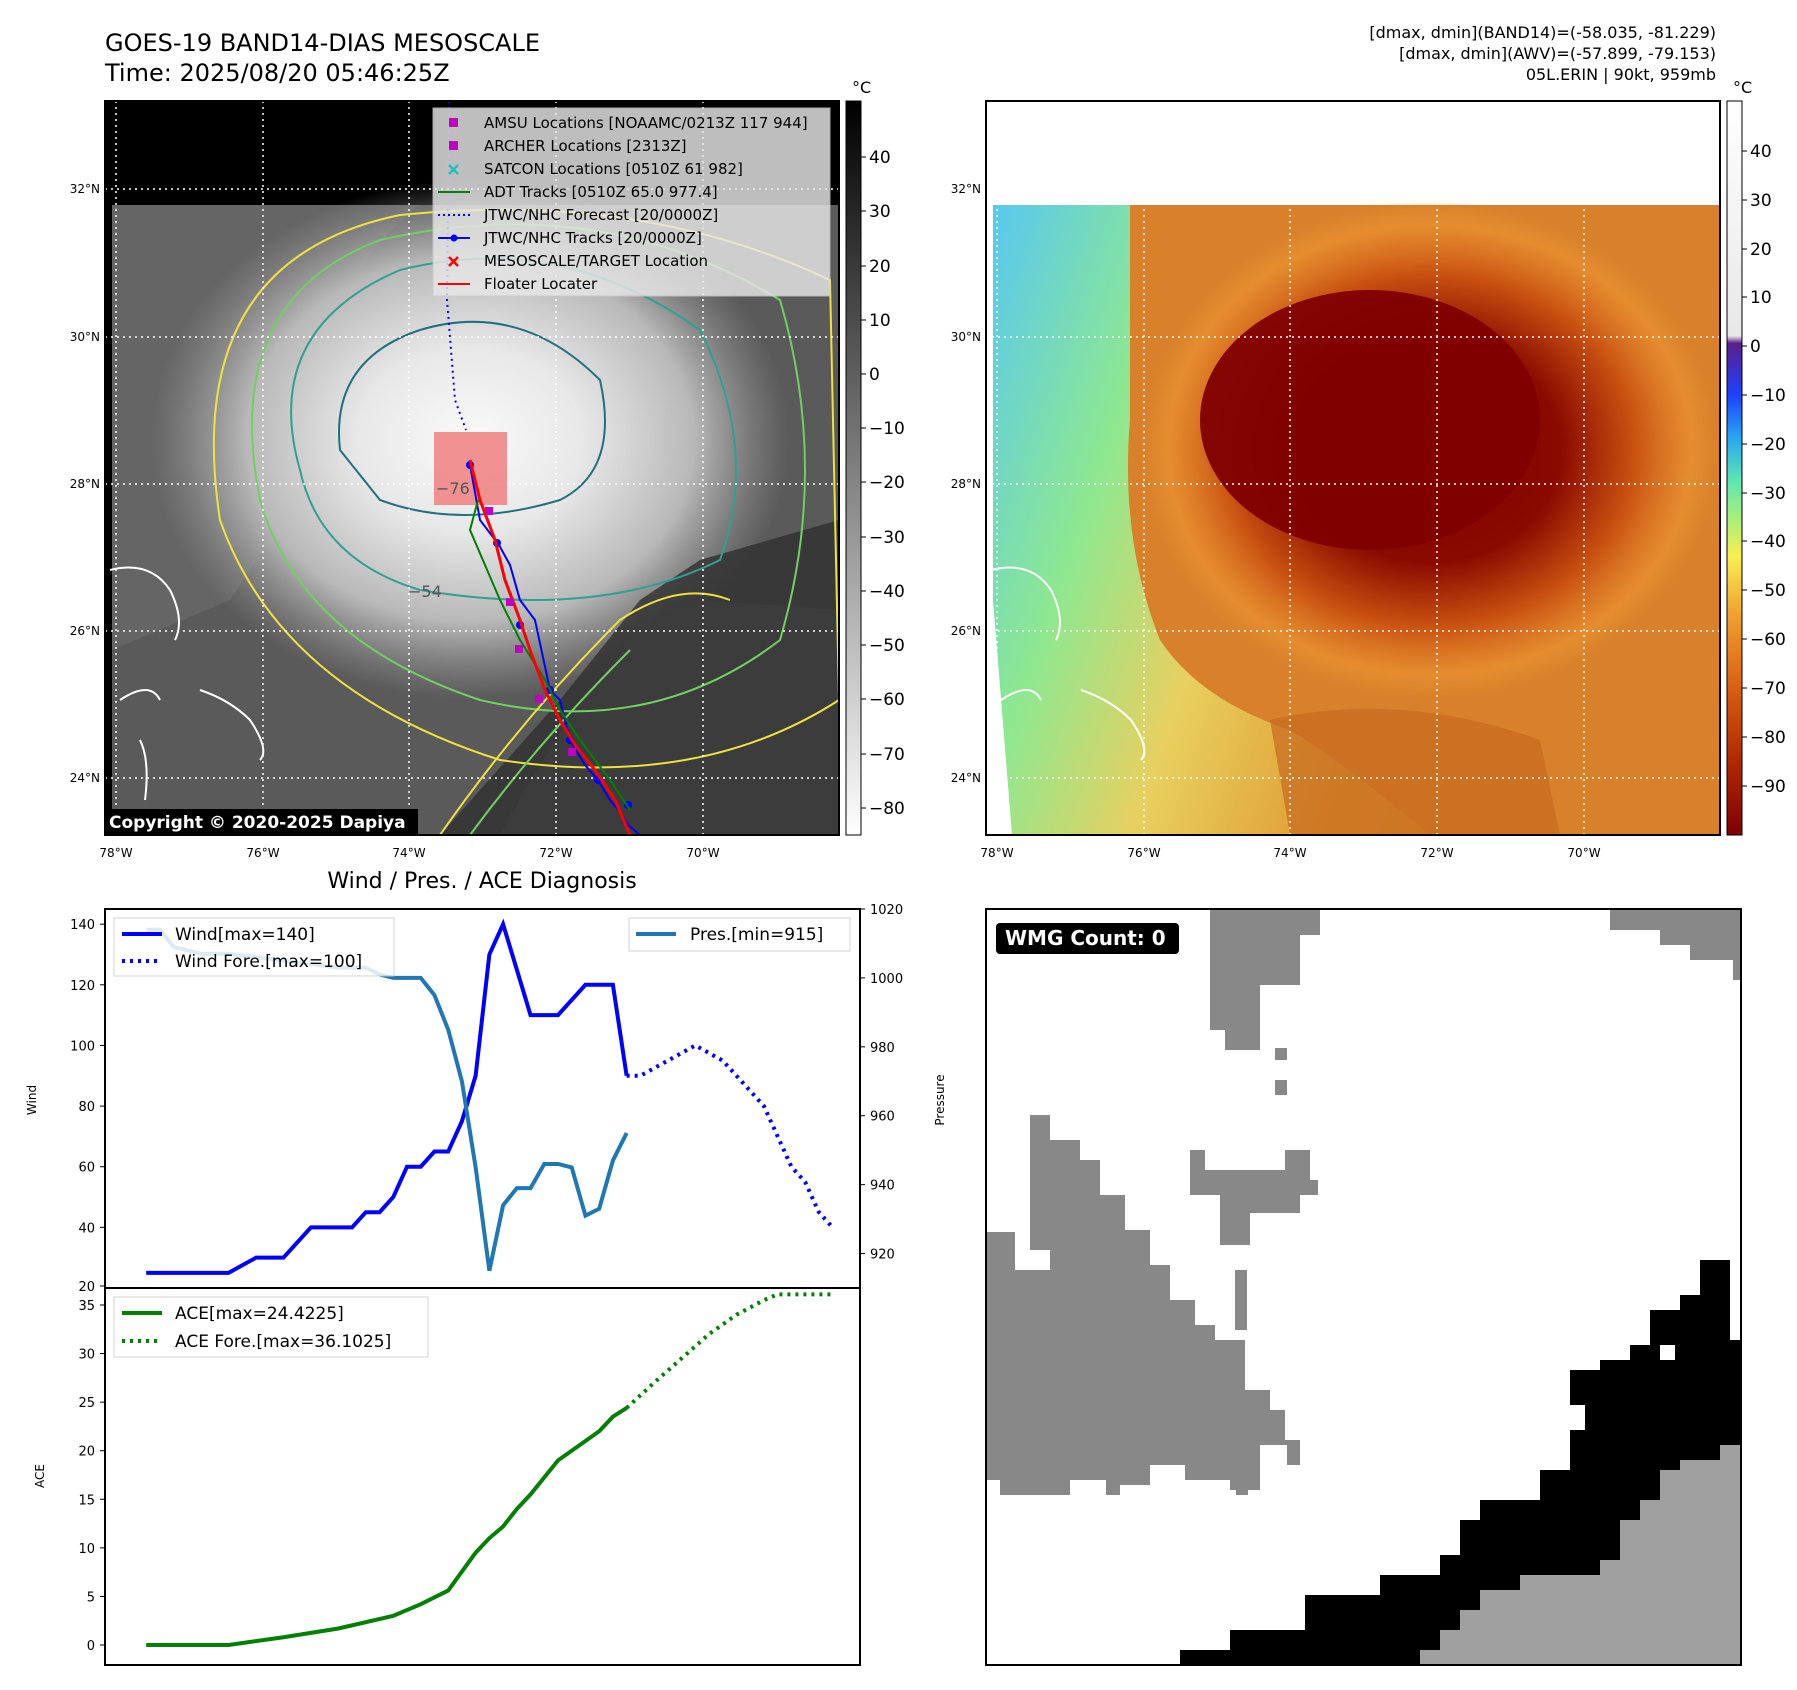 Image resolution: width=1797 pixels, height=1690 pixels. What do you see at coordinates (886, 979) in the screenshot?
I see `pressure-tick-label: 1000` at bounding box center [886, 979].